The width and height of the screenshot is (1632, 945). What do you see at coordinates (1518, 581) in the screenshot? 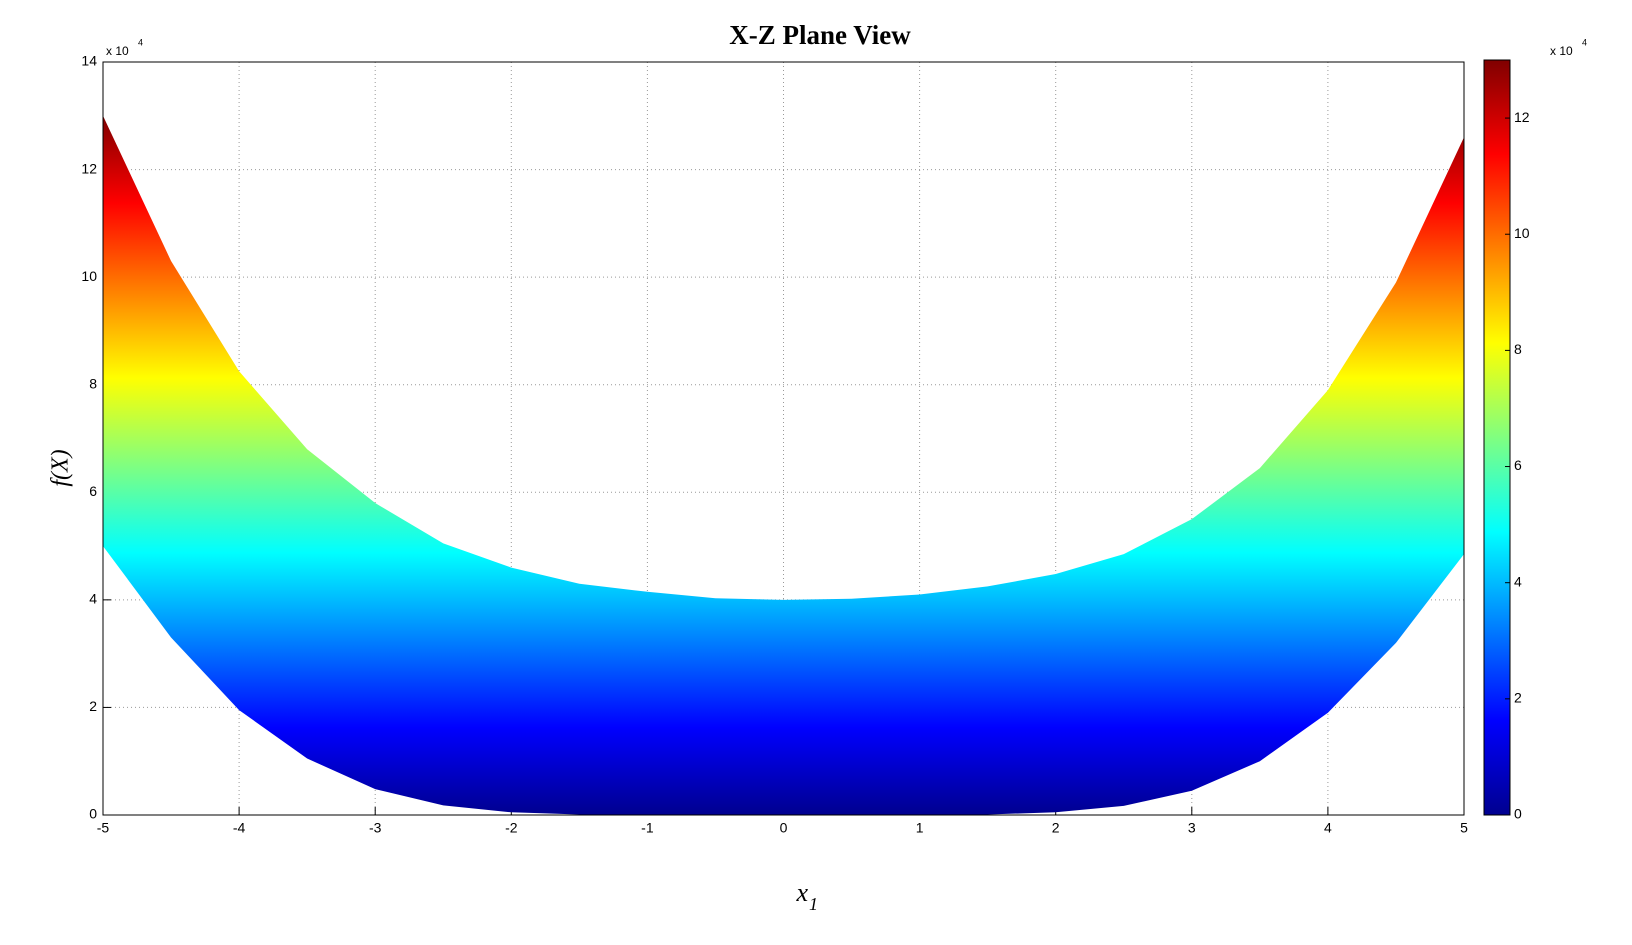
I see `colorbar-tick-label: 4` at bounding box center [1518, 581].